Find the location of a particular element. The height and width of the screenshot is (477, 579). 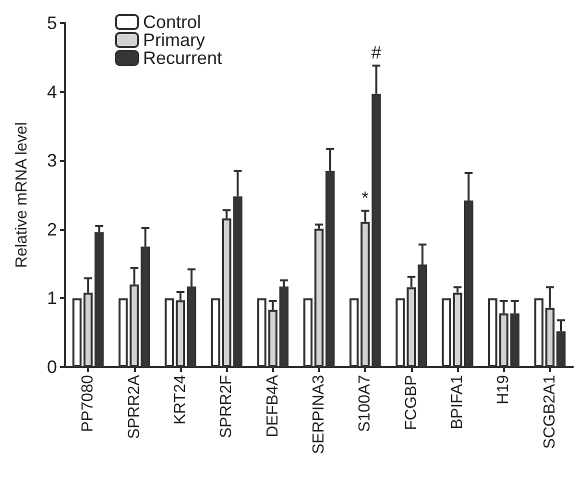

y-tick-label: 1 is located at coordinates (51, 298).